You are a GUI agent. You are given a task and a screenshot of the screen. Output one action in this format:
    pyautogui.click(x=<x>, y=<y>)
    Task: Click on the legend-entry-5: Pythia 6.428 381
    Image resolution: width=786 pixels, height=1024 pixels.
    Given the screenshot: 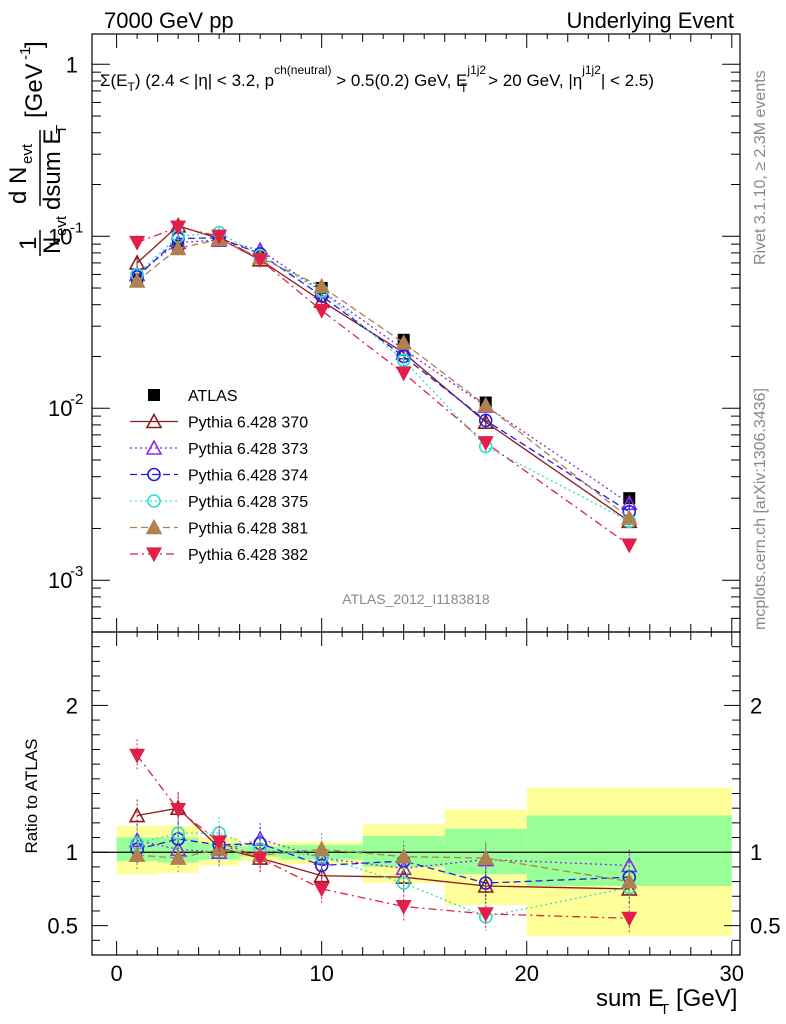 What is the action you would take?
    pyautogui.click(x=219, y=528)
    